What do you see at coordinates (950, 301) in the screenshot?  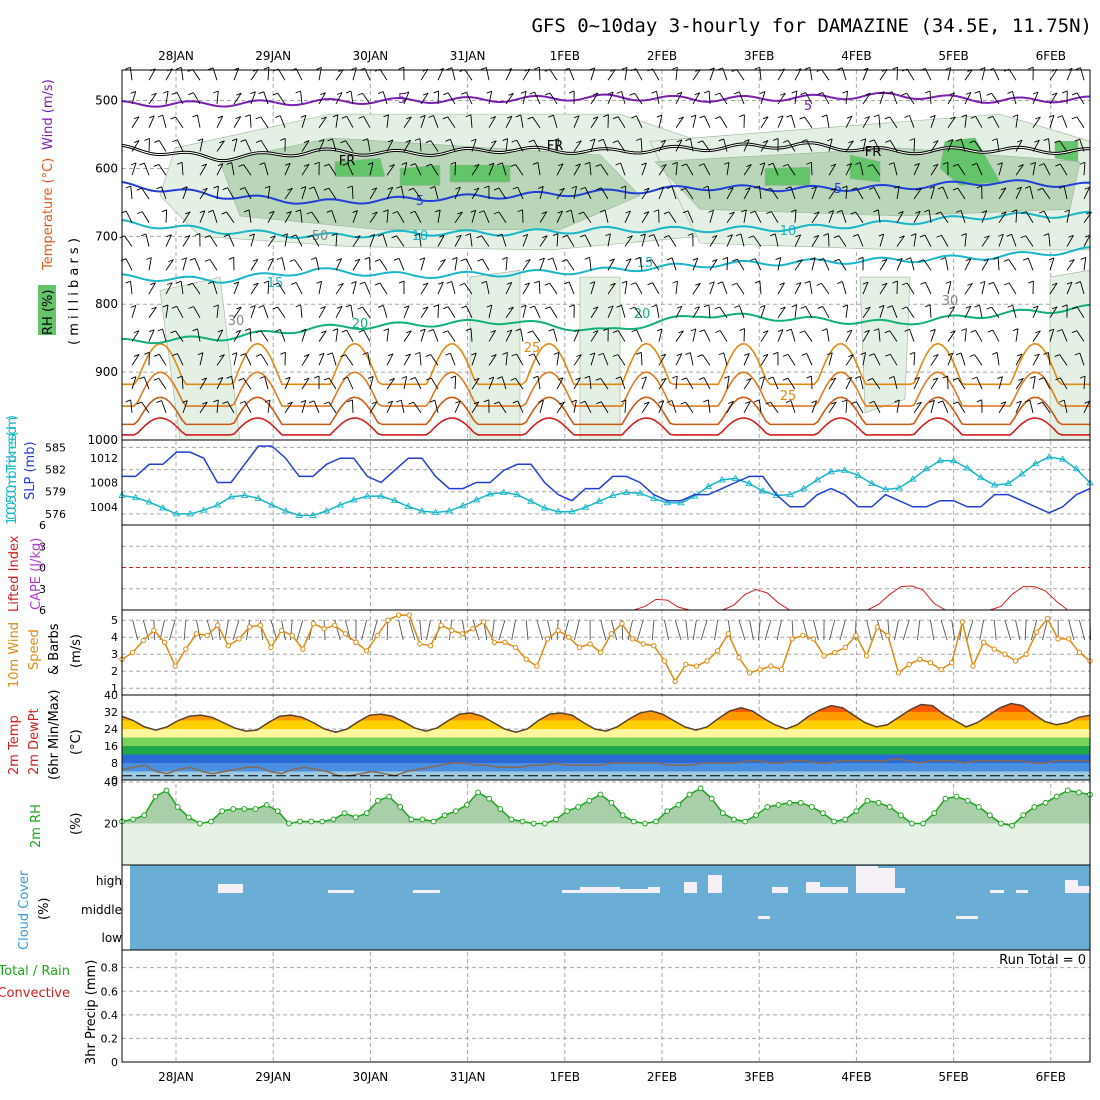 I see `contour-label: 30` at bounding box center [950, 301].